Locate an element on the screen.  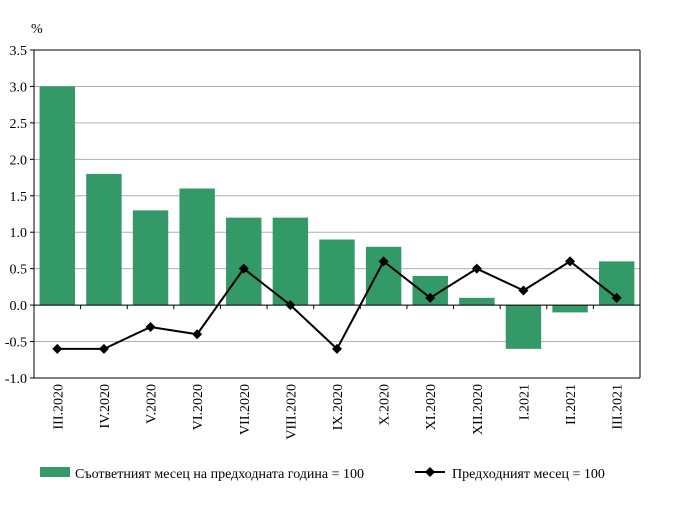
x-tick-label: III.2020 is located at coordinates (58, 407).